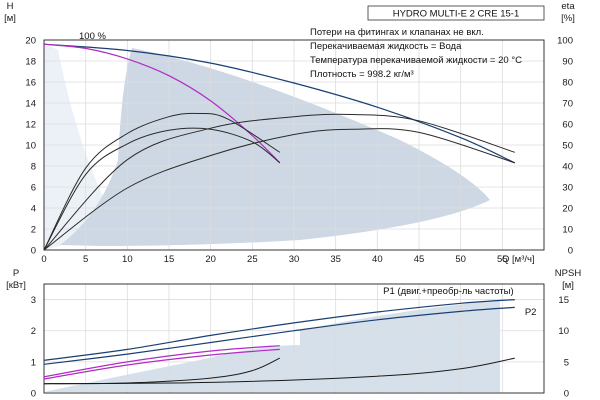 Image resolution: width=600 pixels, height=400 pixels. Describe the element at coordinates (531, 312) in the screenshot. I see `p2-label: P2` at that location.